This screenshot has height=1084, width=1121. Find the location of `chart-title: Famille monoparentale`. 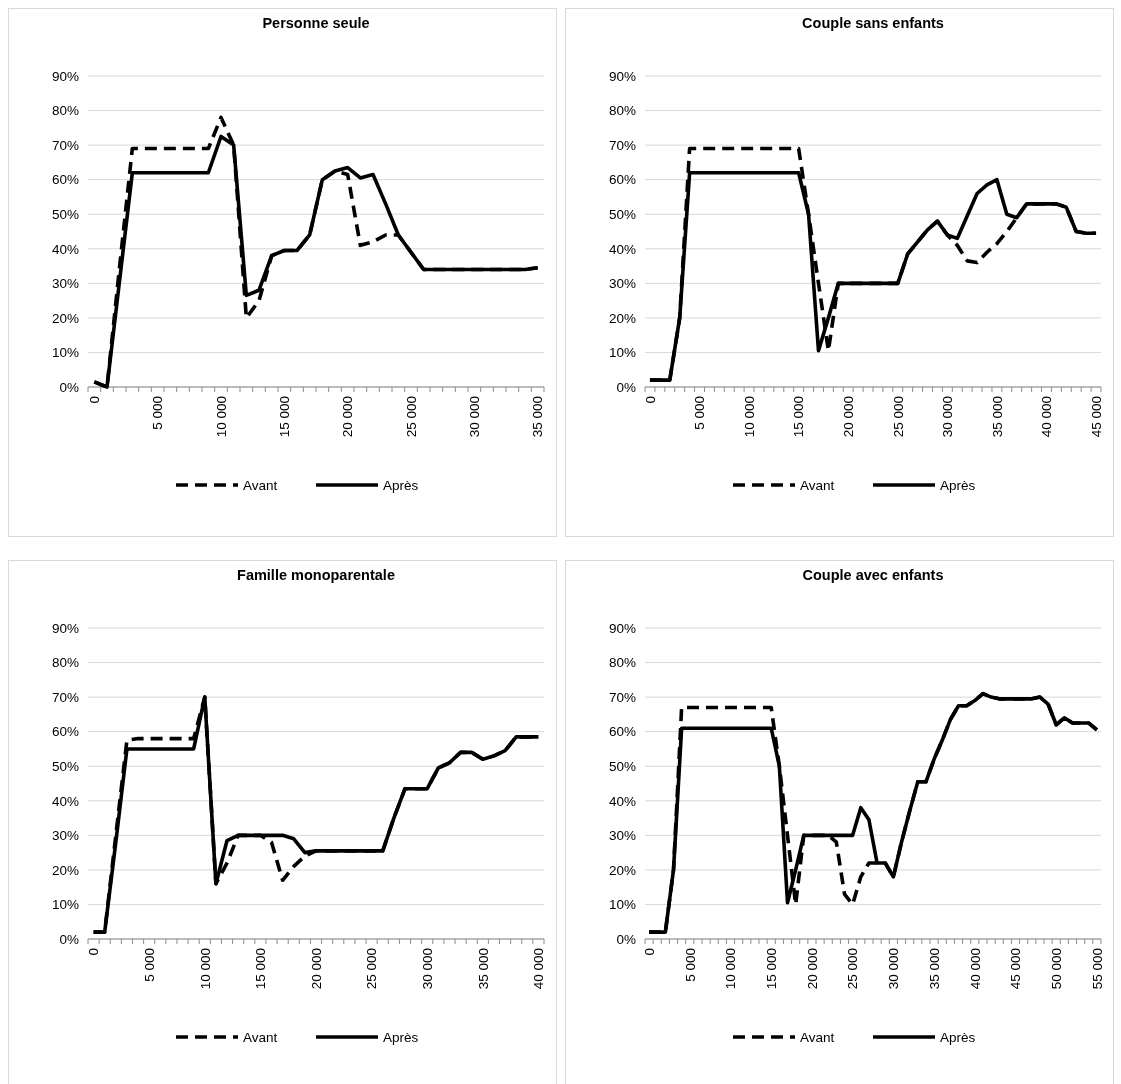

chart-title: Famille monoparentale is located at coordinates (316, 575).